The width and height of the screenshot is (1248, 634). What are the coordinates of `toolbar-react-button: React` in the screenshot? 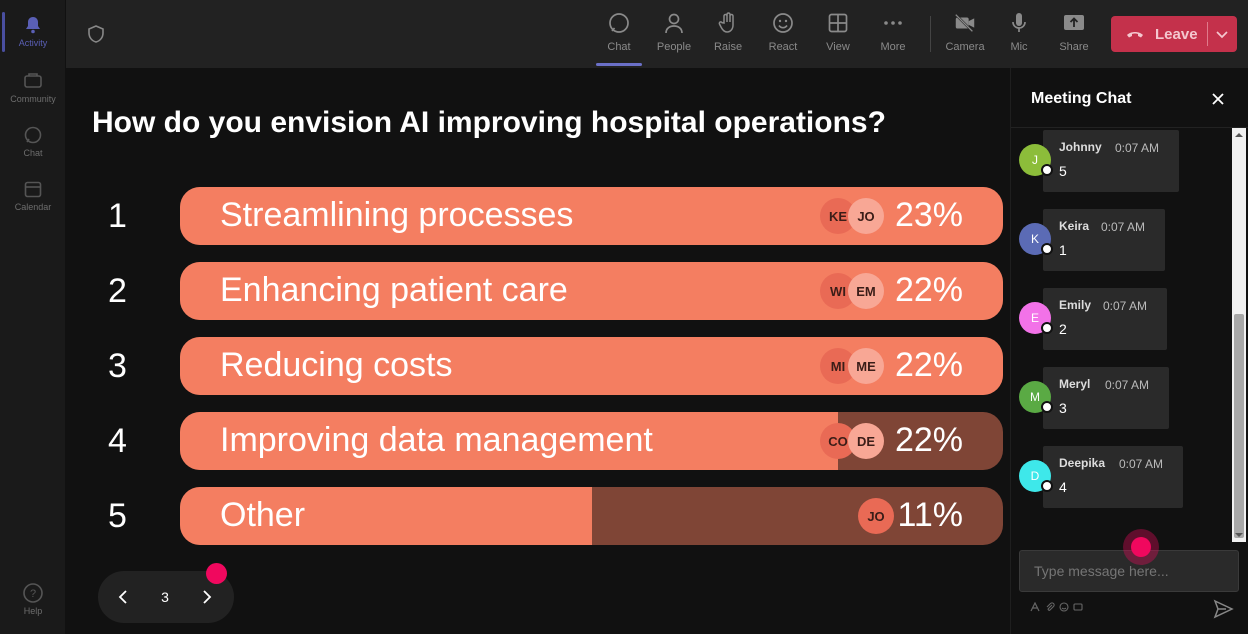 It's located at (783, 35).